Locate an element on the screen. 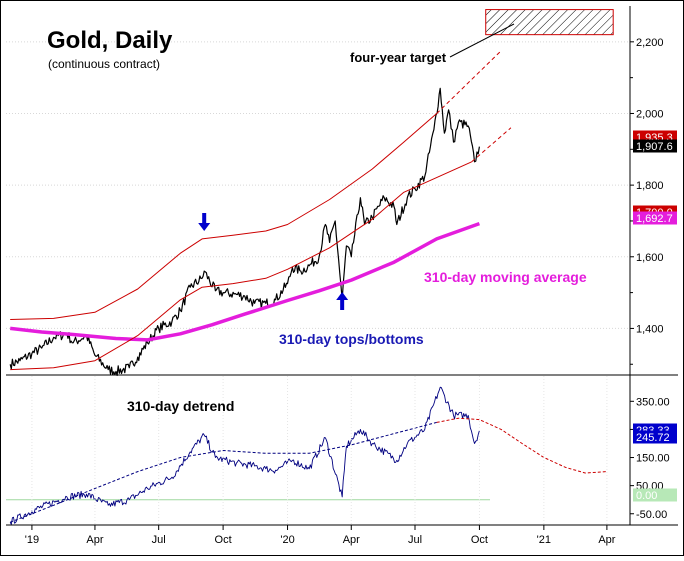 The image size is (684, 561). upper-y-tick-label-4: 2,200 is located at coordinates (650, 43).